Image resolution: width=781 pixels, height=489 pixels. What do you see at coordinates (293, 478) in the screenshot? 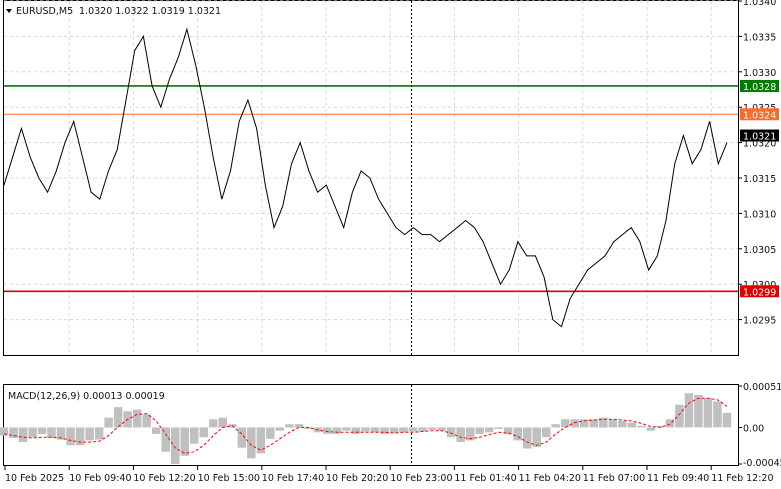
I see `time-tick-label: 10 Feb 17:40` at bounding box center [293, 478].